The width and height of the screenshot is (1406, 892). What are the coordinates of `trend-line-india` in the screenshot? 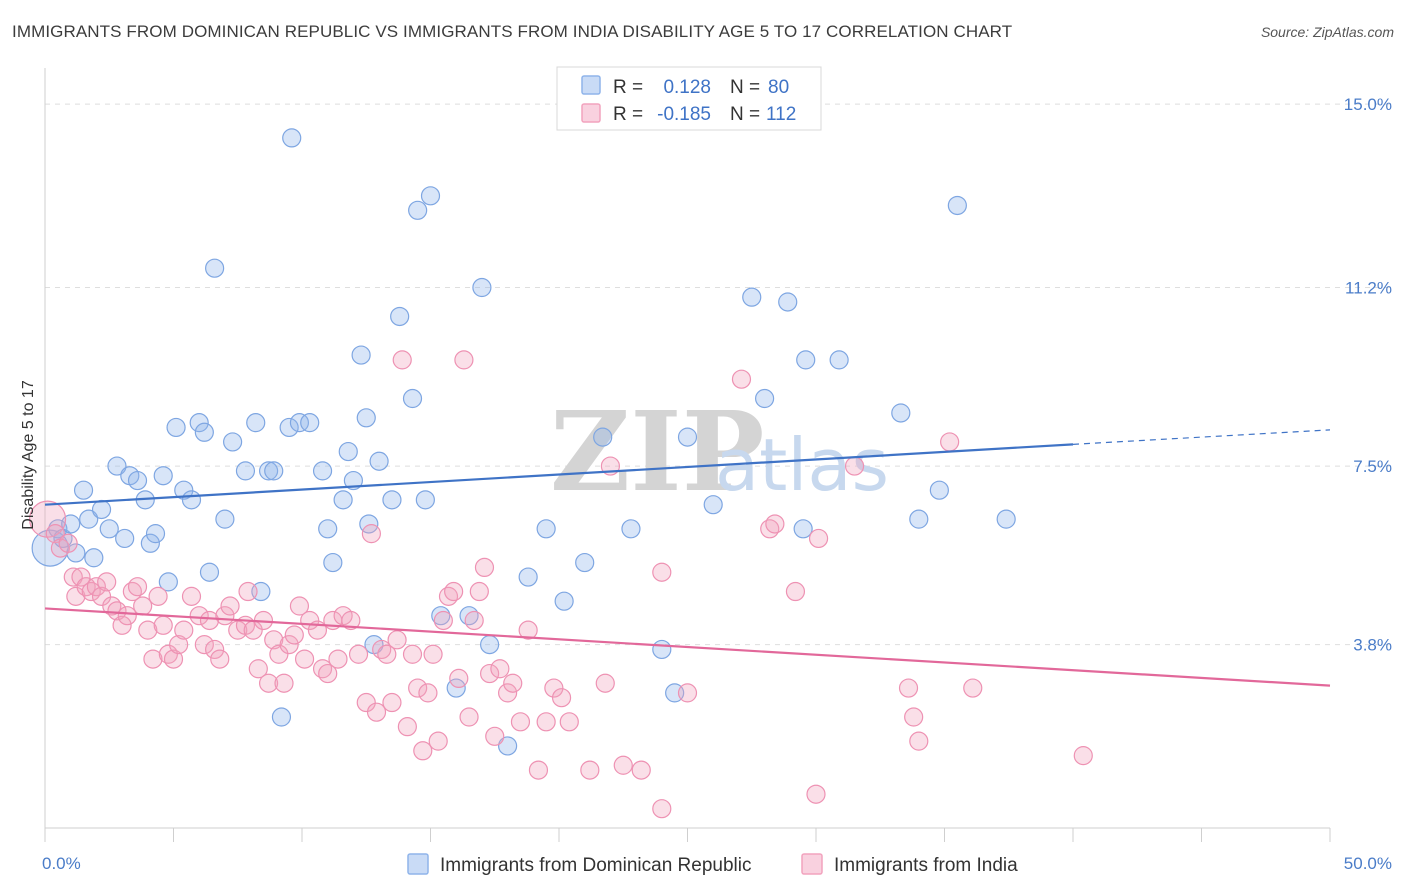 It's located at (687, 647).